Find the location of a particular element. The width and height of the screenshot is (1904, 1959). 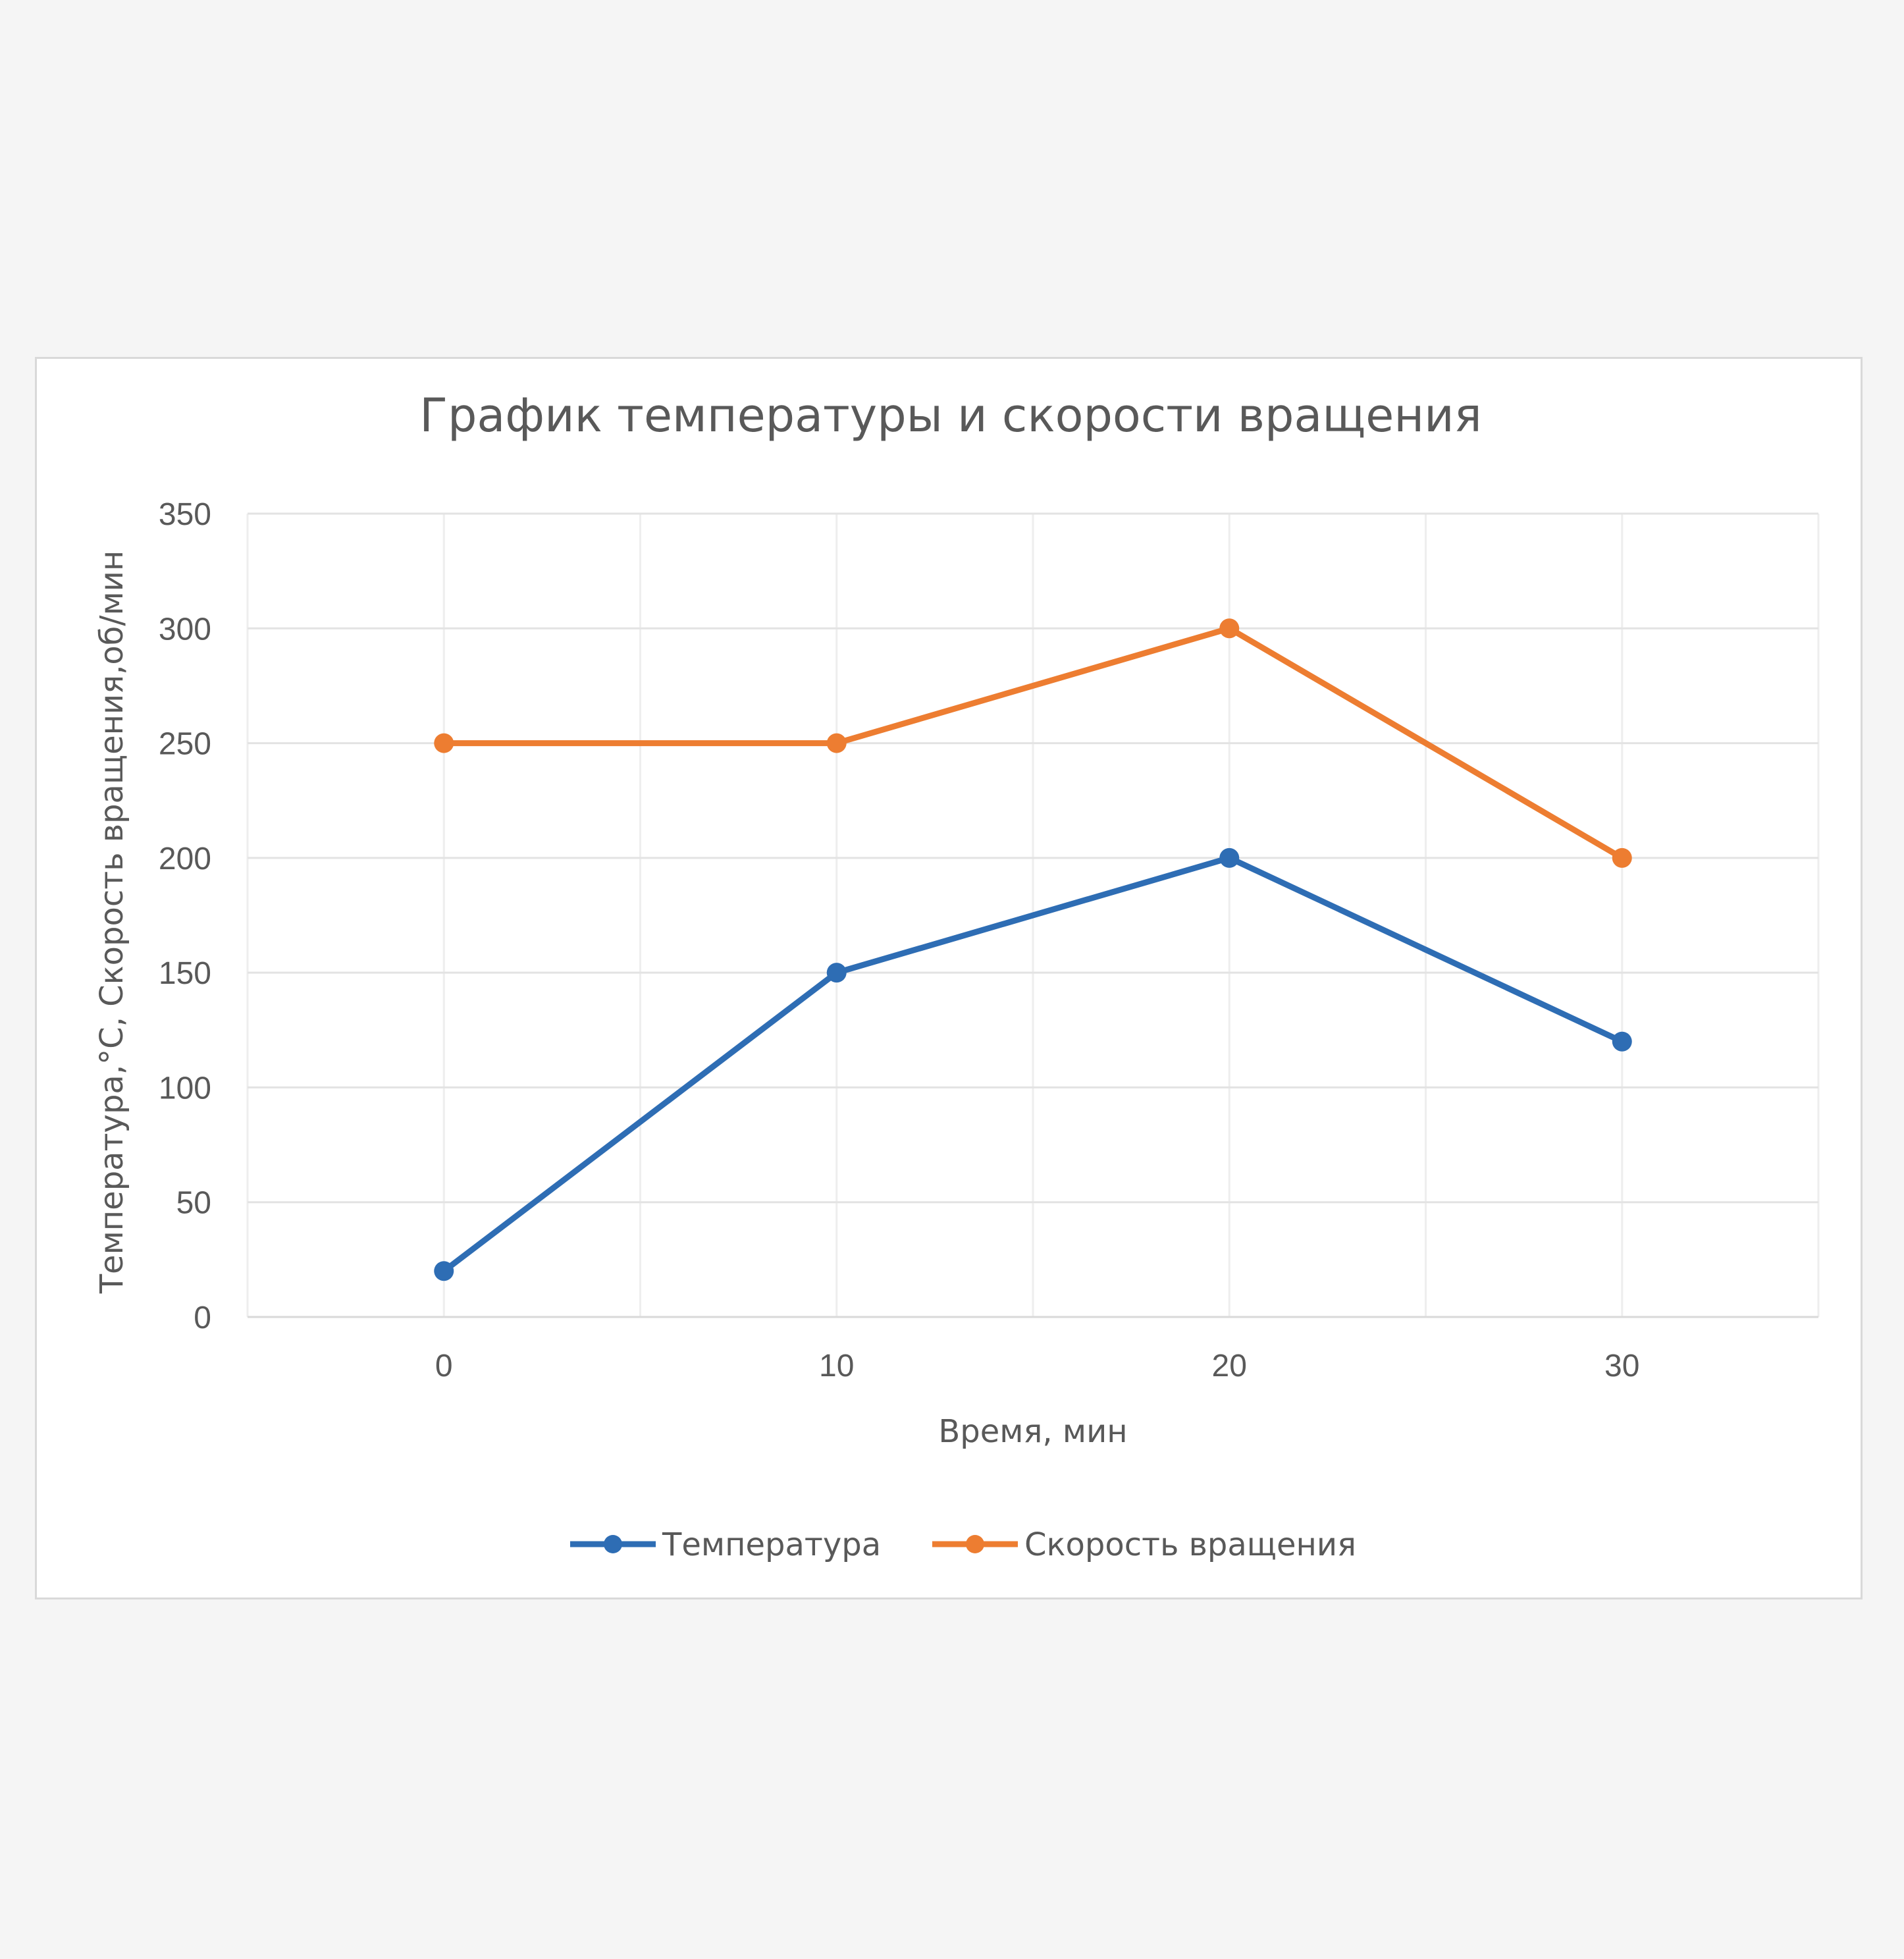

x-tick-label: 30 is located at coordinates (1621, 1366).